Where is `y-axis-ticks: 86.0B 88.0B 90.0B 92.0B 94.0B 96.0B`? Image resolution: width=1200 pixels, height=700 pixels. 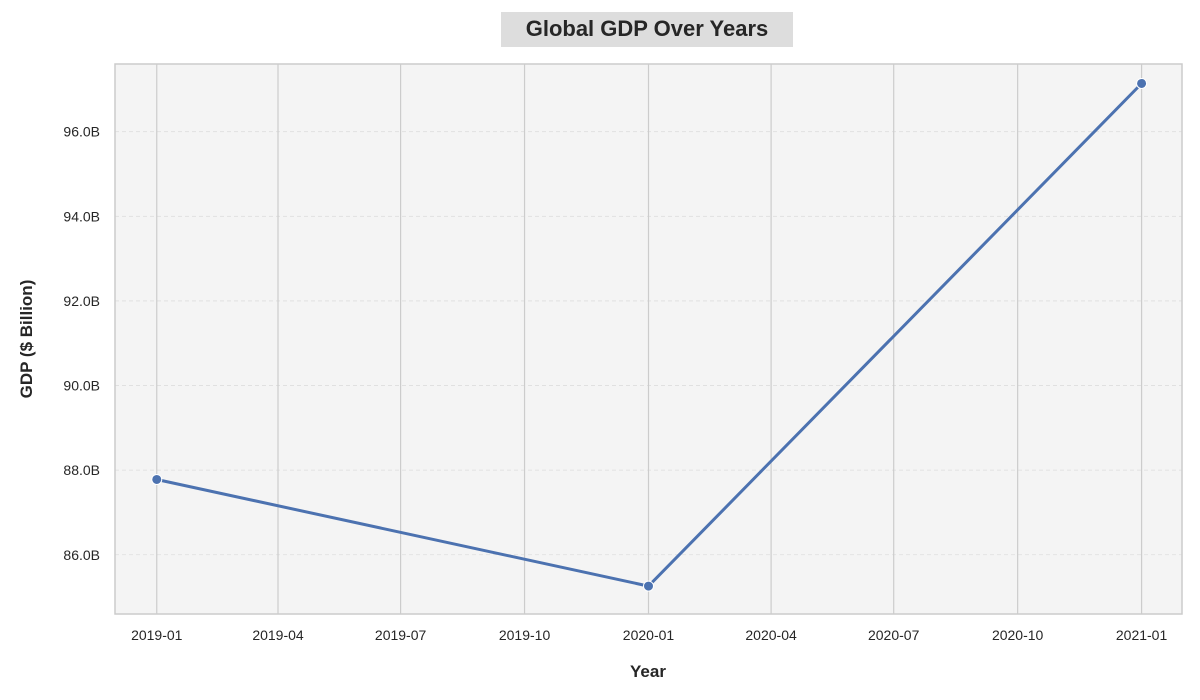
y-axis-ticks: 86.0B 88.0B 90.0B 92.0B 94.0B 96.0B is located at coordinates (81, 343).